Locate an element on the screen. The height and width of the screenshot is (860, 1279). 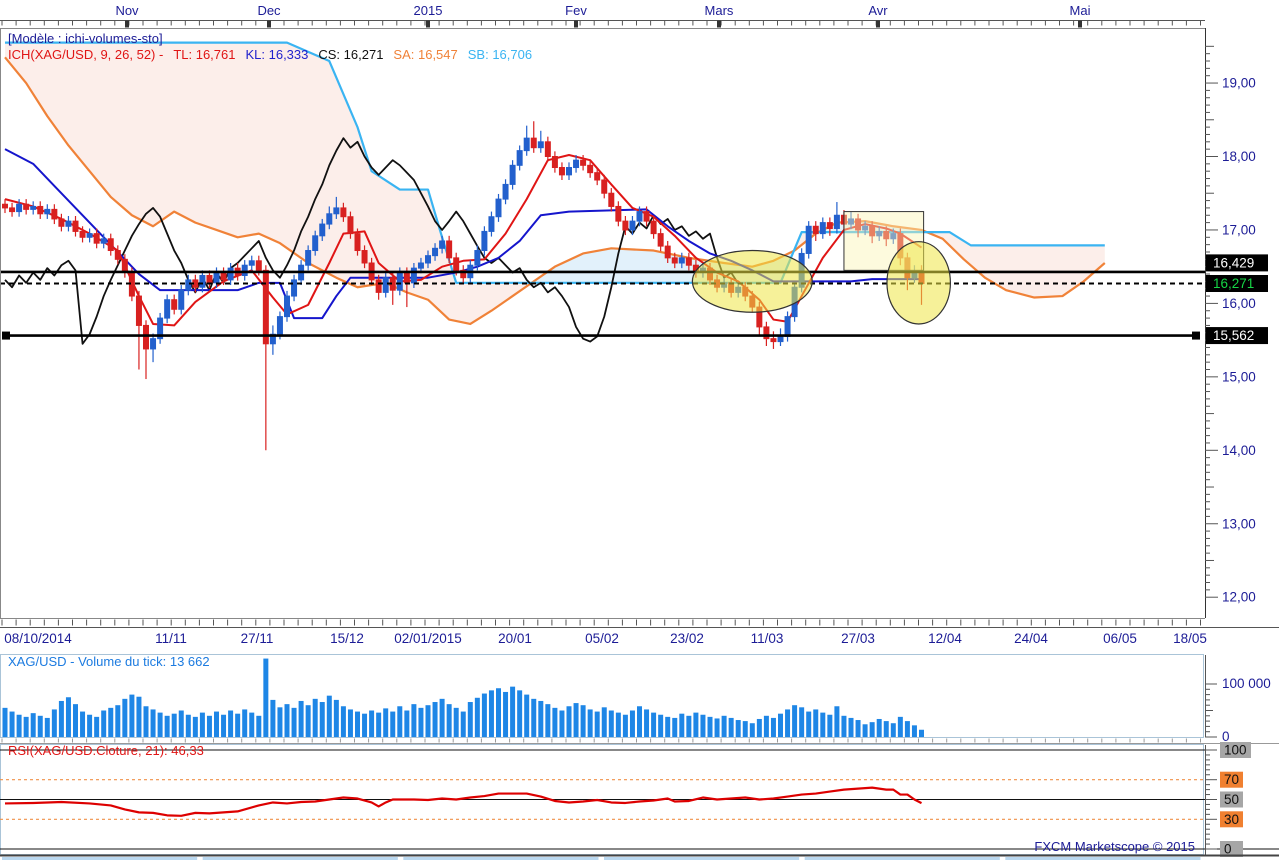
volume-panel: 100 000 0 is located at coordinates (639, 699).